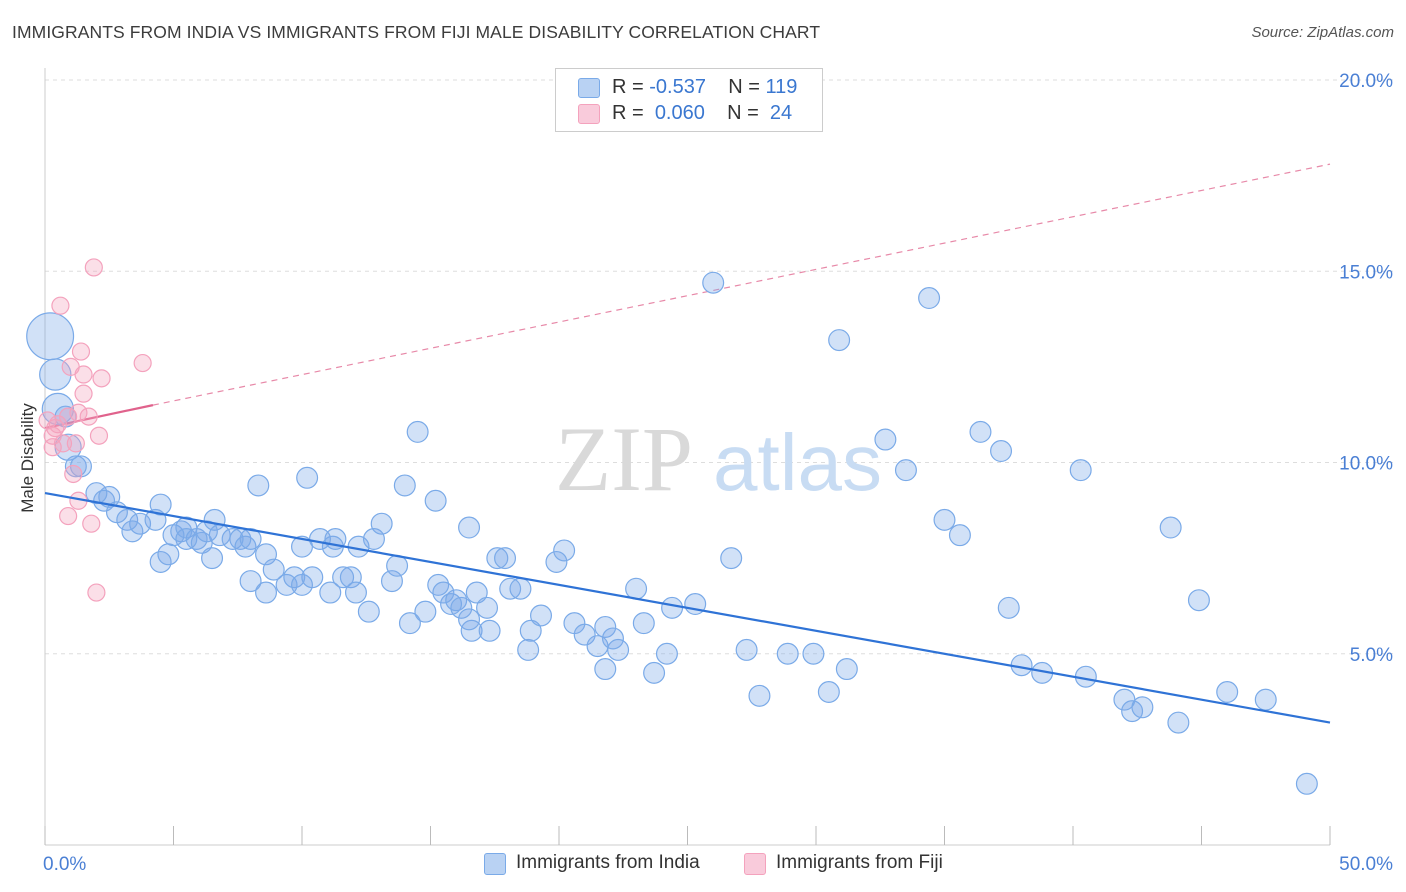 The image size is (1406, 892). Describe the element at coordinates (781, 113) in the screenshot. I see `fiji-n-value: 24` at that location.